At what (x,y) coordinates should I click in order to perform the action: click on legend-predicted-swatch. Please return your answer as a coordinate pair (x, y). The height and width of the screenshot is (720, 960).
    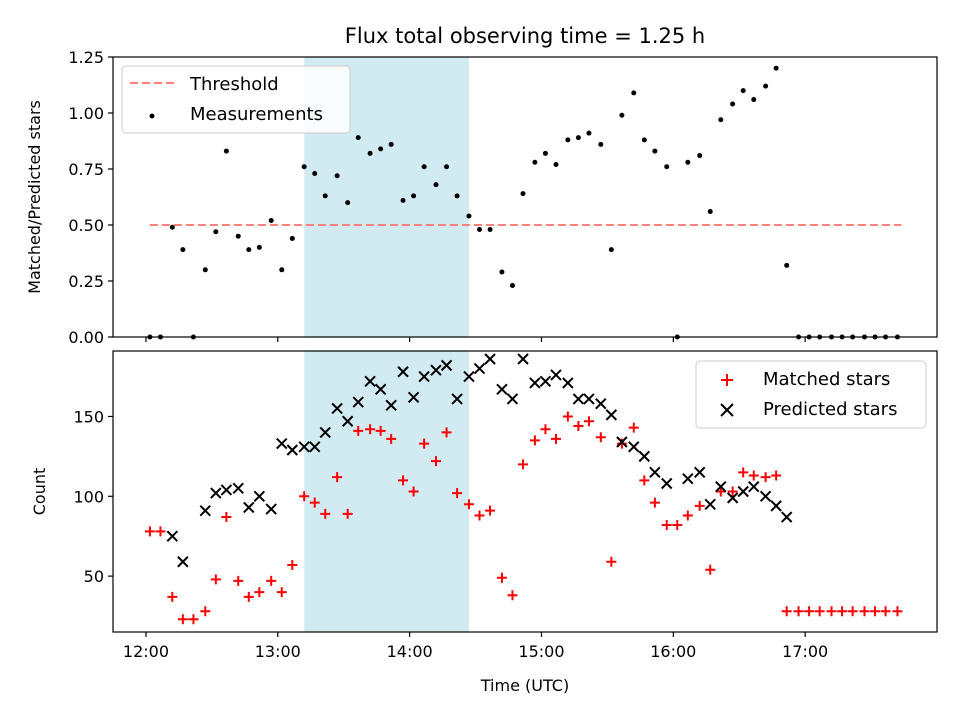
    Looking at the image, I should click on (727, 410).